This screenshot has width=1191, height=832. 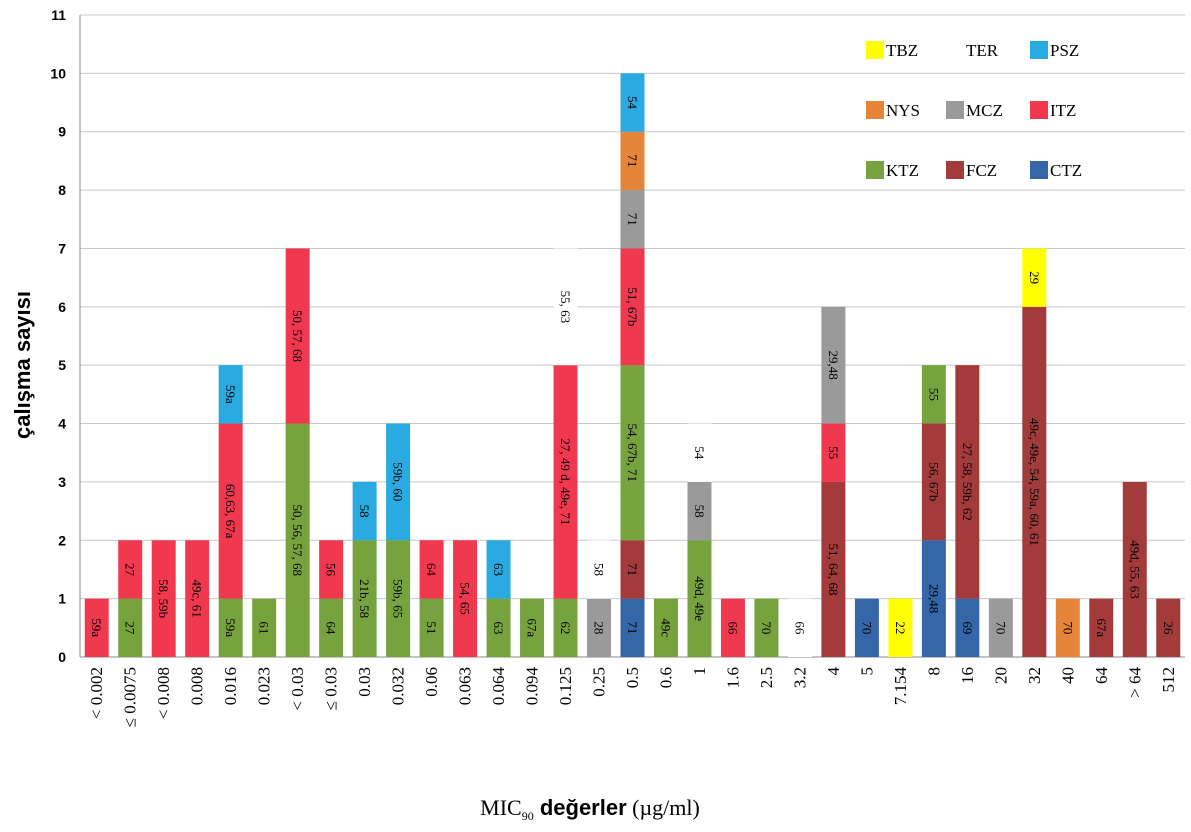 I want to click on x-tick-label: 7.154, so click(x=900, y=686).